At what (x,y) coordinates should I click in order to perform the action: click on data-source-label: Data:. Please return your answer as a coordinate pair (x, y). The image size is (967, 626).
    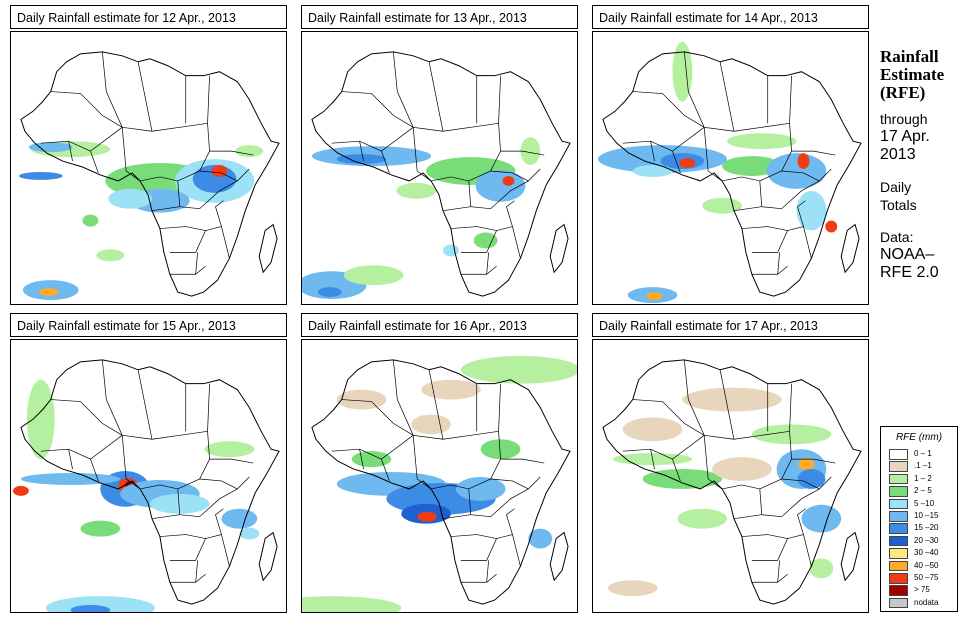
    Looking at the image, I should click on (897, 237).